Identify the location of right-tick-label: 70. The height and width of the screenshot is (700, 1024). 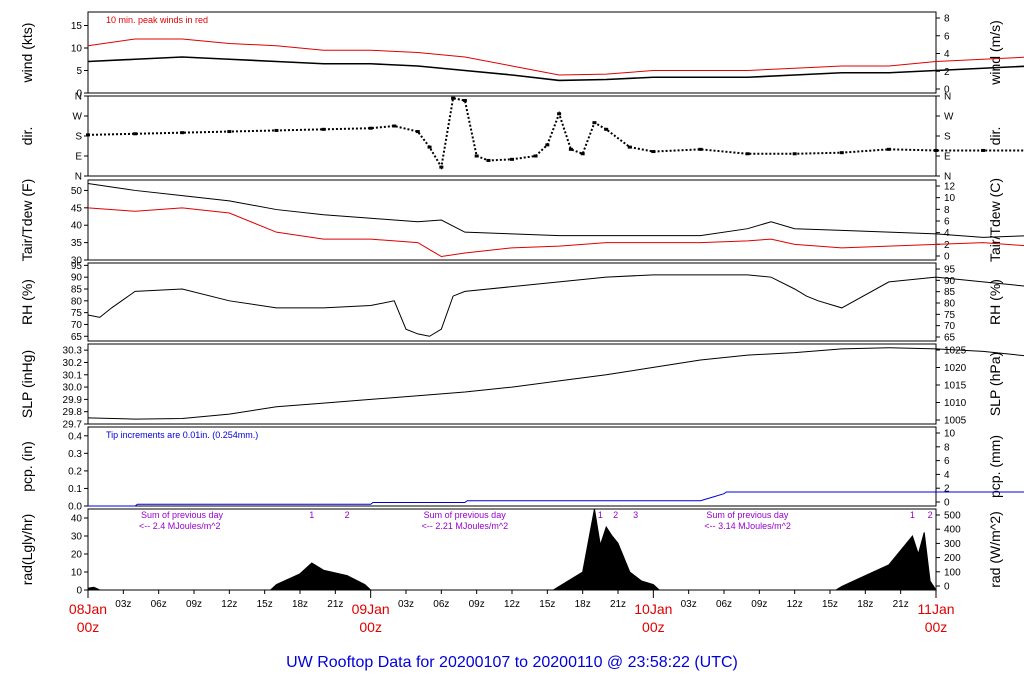
(950, 326).